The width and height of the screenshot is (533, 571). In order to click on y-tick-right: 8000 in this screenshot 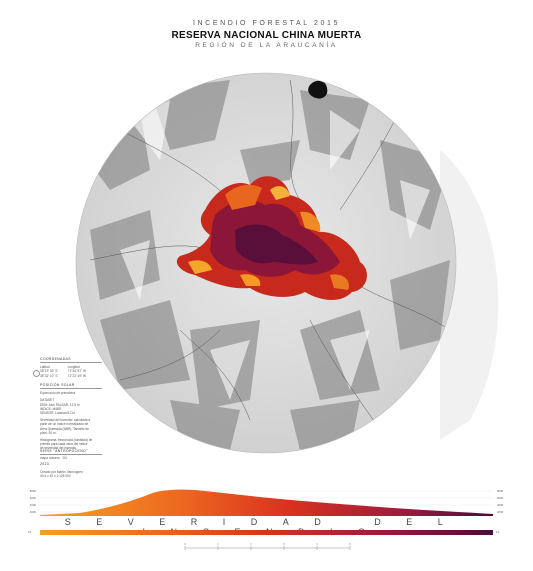, I will do `click(500, 491)`.